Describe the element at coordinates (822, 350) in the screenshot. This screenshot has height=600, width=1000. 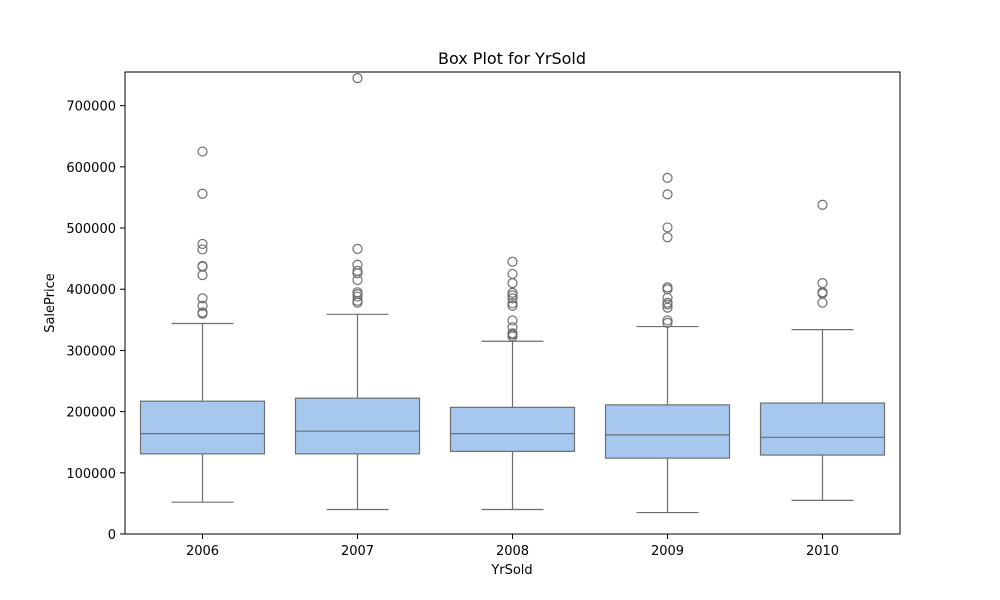
I see `box-group-2010` at that location.